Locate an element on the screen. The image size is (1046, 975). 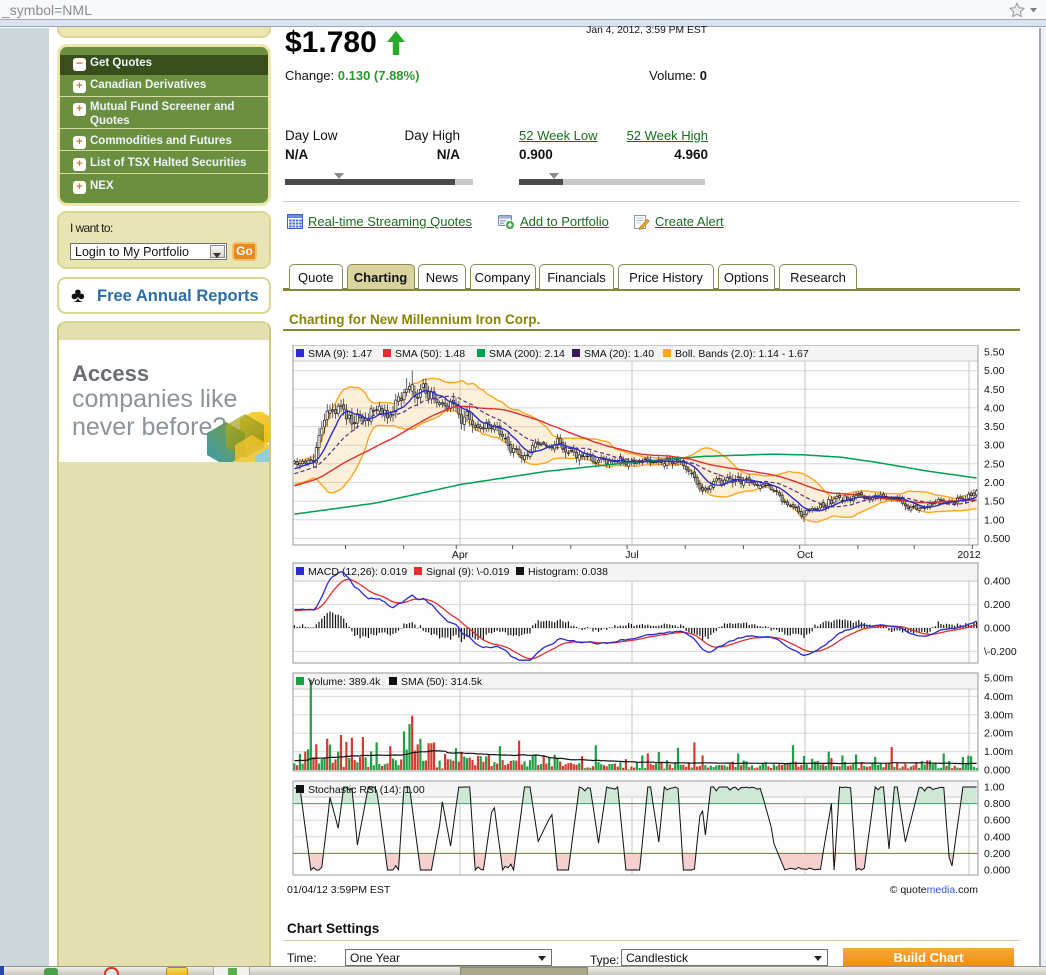
svg-text: 0.600 is located at coordinates (997, 821).